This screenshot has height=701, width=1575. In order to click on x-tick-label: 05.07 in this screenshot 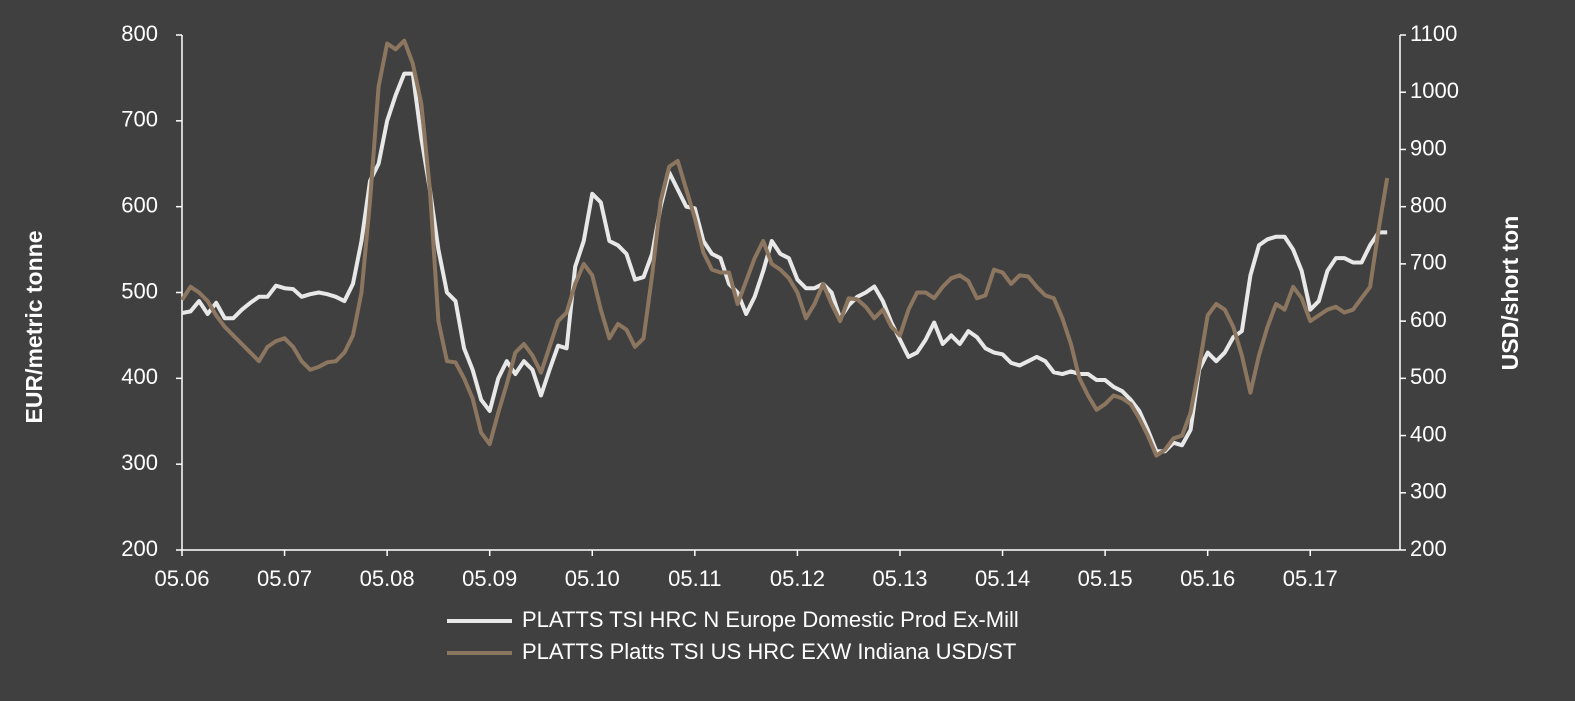, I will do `click(284, 578)`.